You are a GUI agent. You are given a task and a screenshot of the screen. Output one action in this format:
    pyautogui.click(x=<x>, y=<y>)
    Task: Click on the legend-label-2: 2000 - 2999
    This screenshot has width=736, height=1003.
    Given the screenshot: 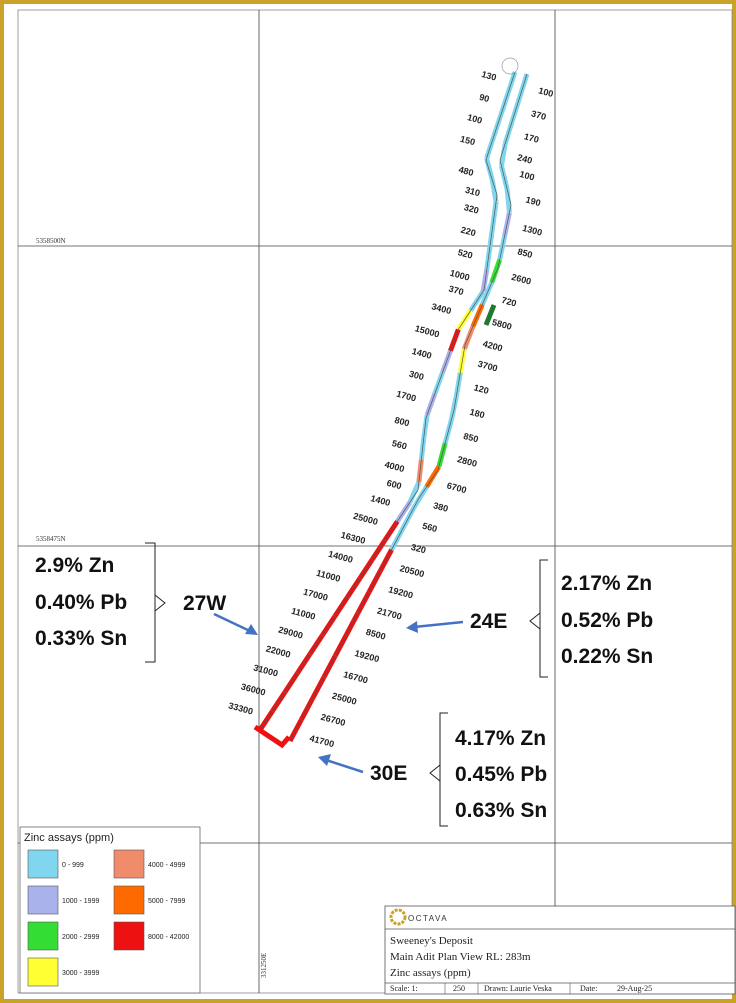 What is the action you would take?
    pyautogui.click(x=80, y=937)
    